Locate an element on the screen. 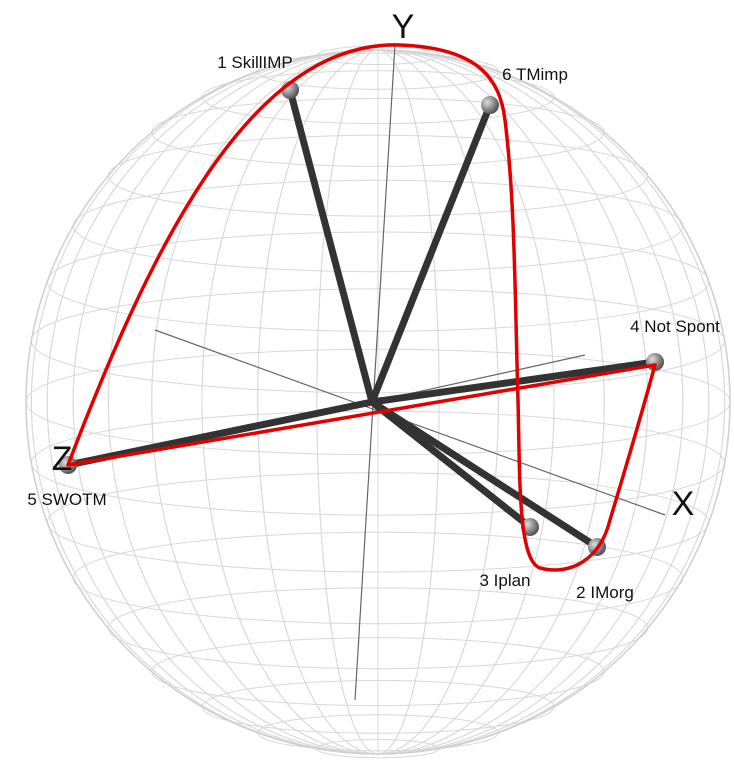  node-label: 2 IMorg is located at coordinates (605, 592).